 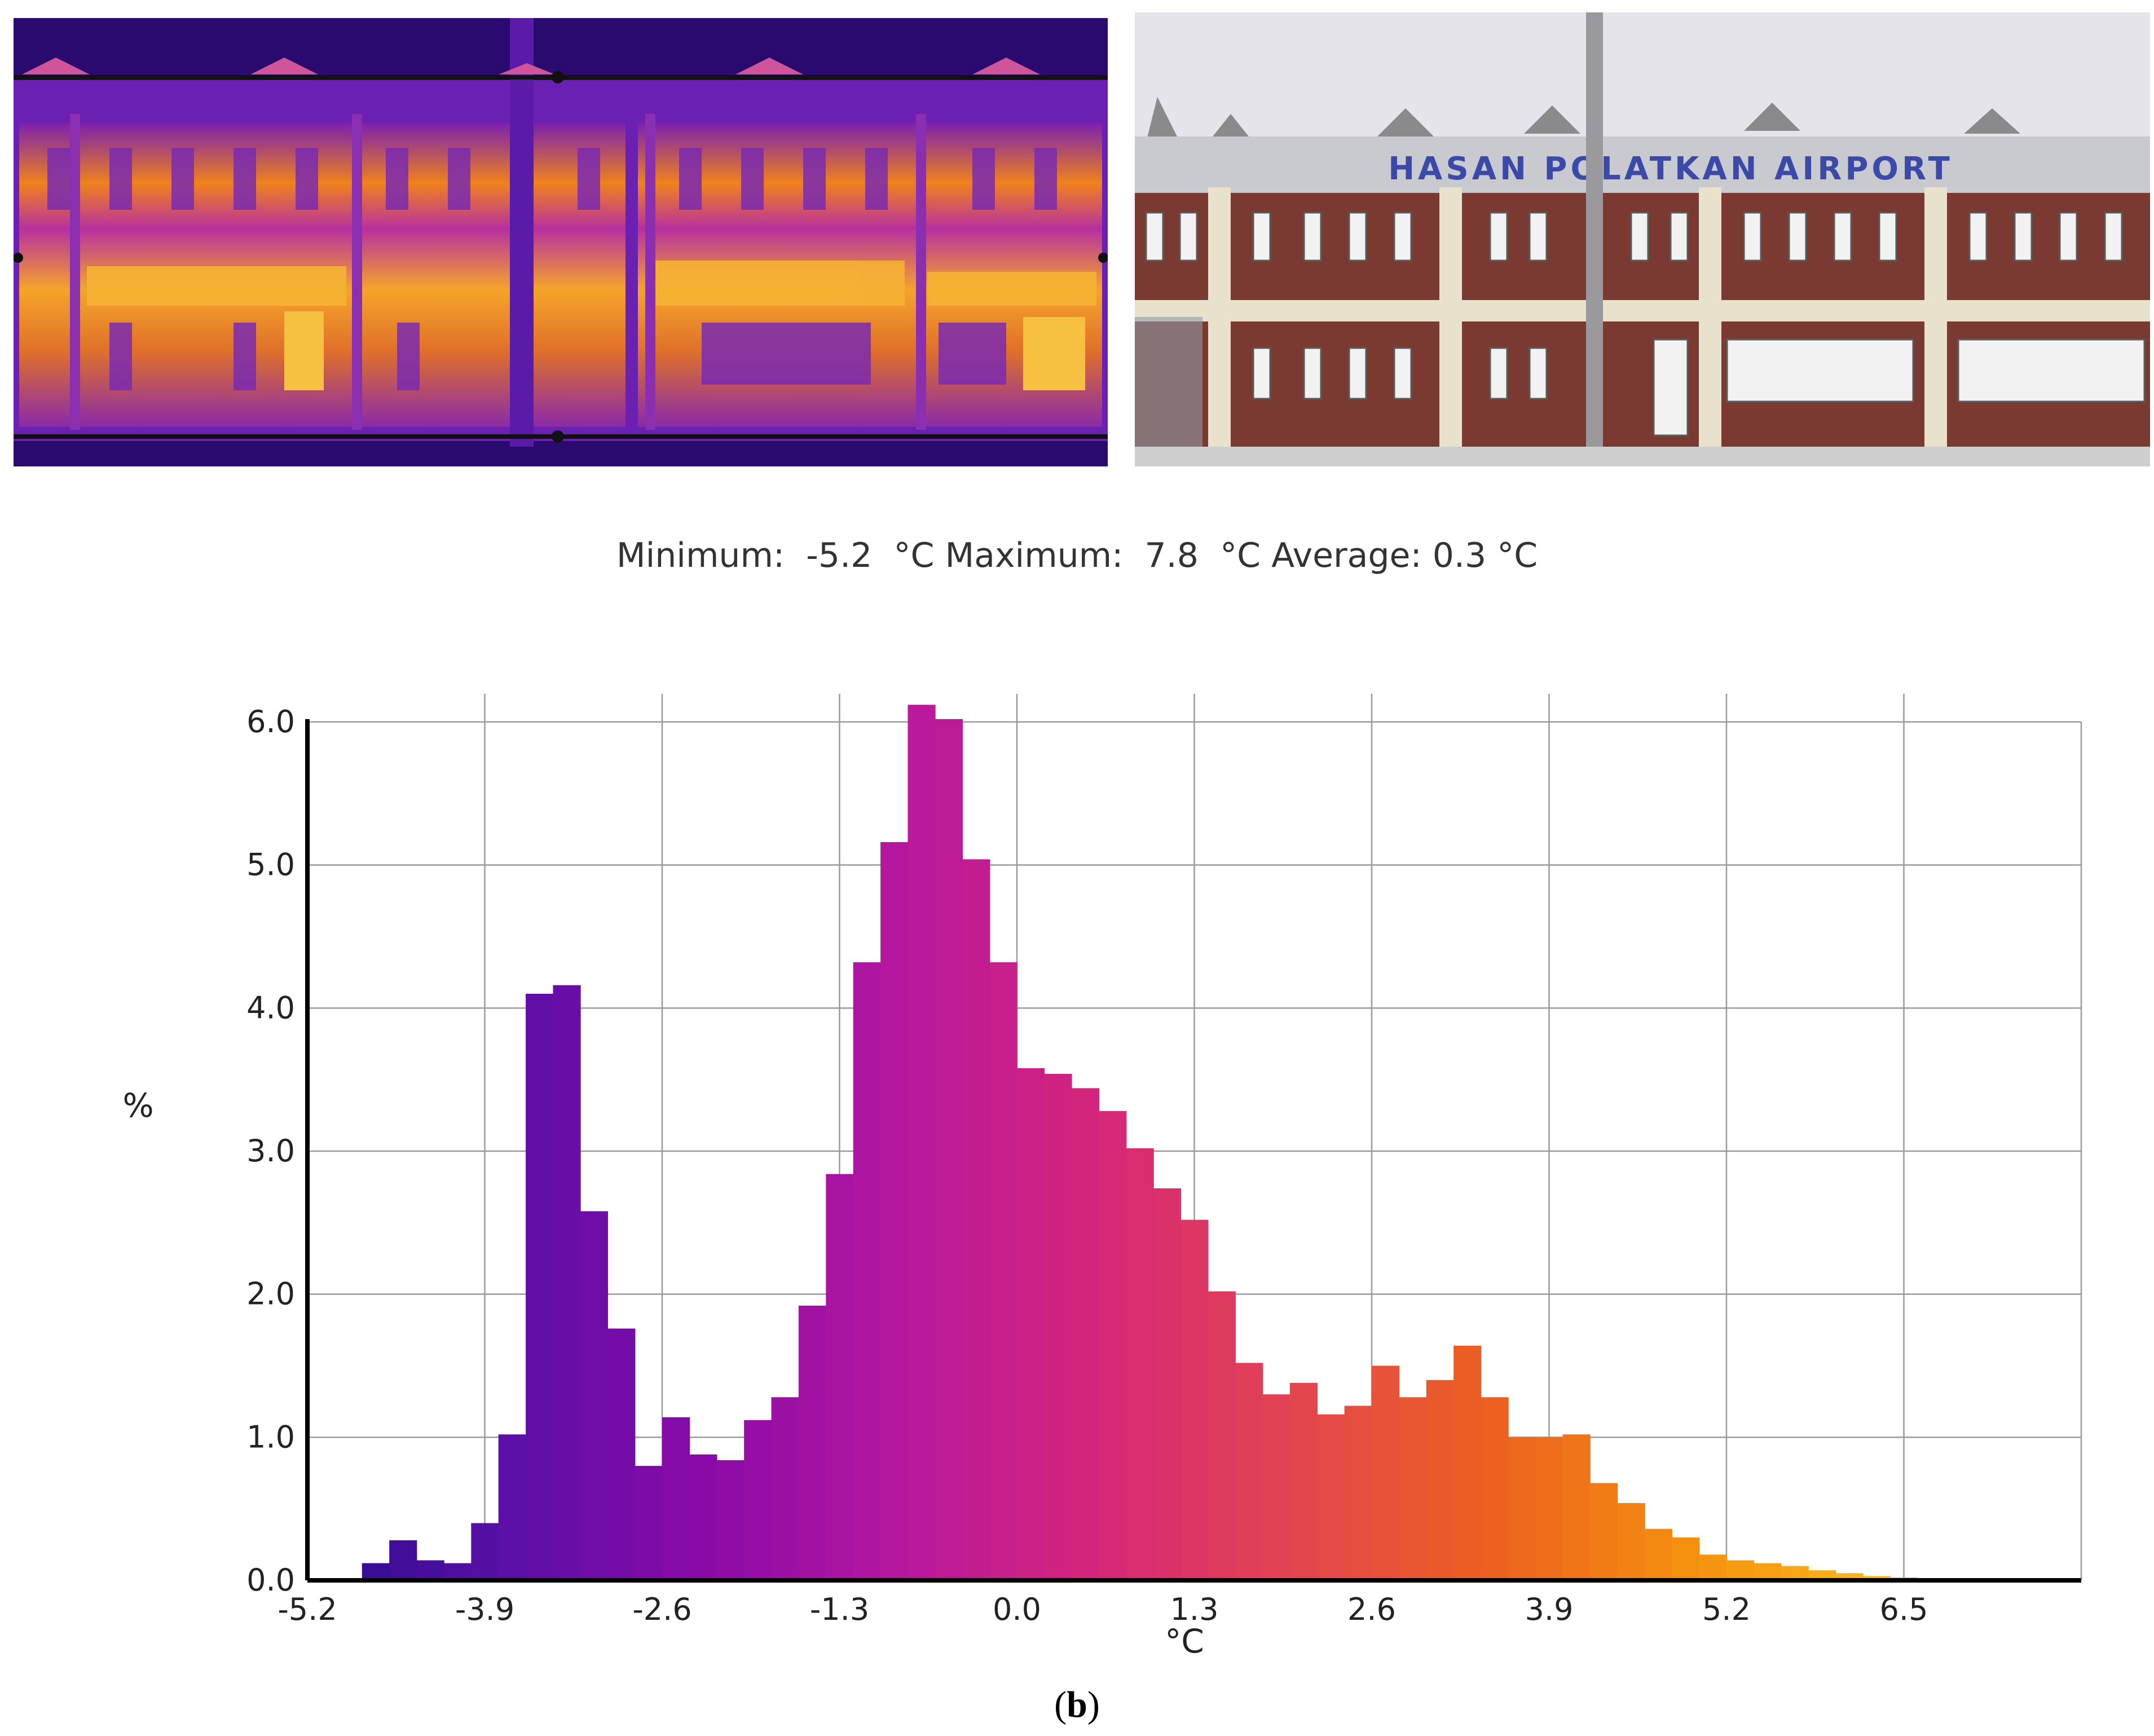 I want to click on x-axis-label: °C, so click(x=1184, y=1641).